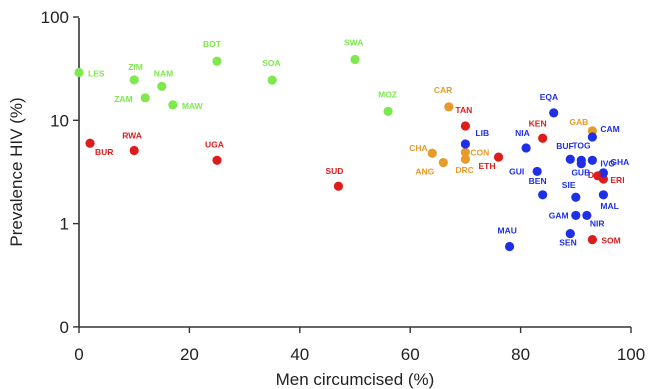 This screenshot has width=653, height=389. What do you see at coordinates (569, 185) in the screenshot?
I see `data-label-sie: SIE` at bounding box center [569, 185].